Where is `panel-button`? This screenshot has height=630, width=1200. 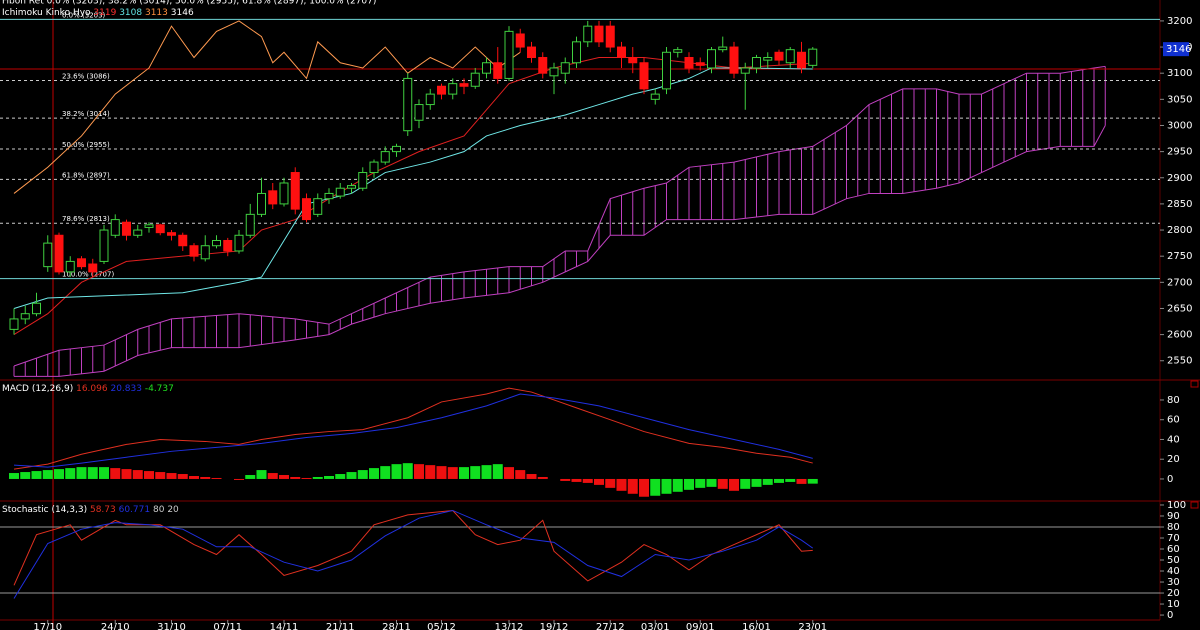 panel-button is located at coordinates (1194, 505).